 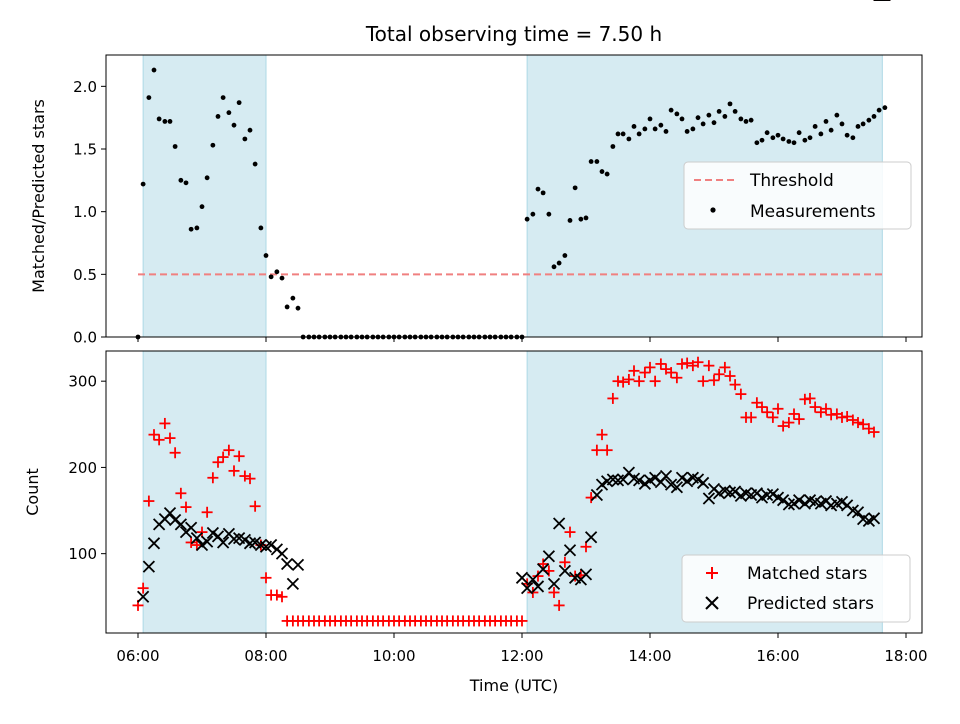 I want to click on matched-legend-label: Matched stars, so click(x=807, y=574).